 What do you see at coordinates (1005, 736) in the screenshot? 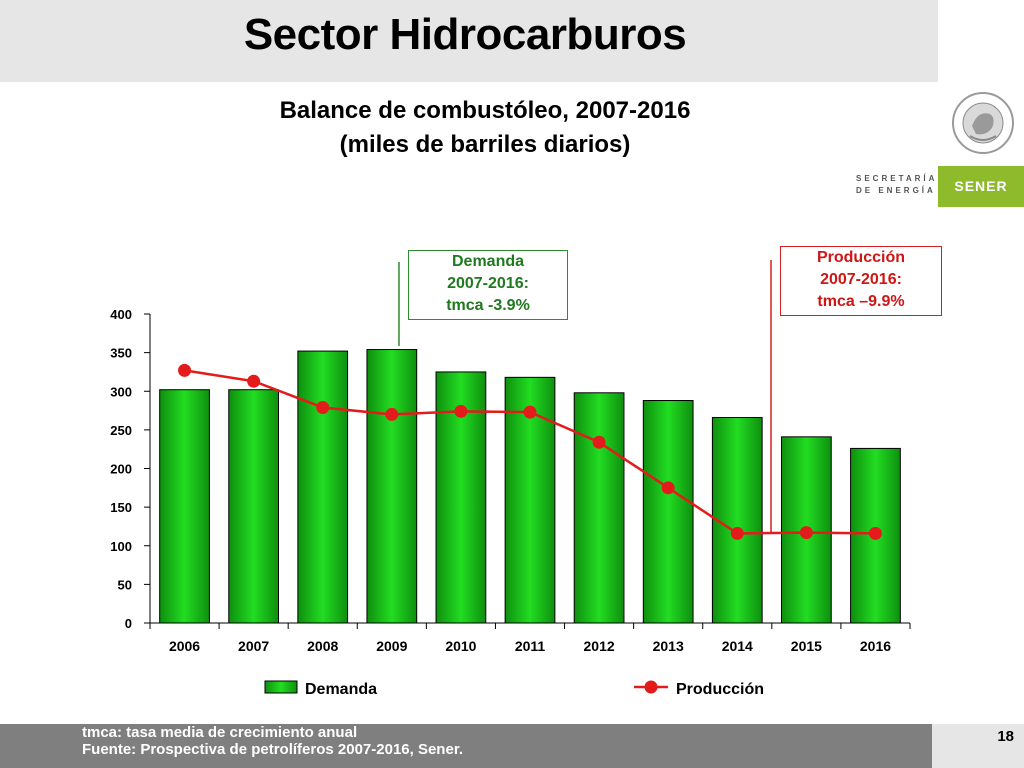
I see `page-number: 18` at bounding box center [1005, 736].